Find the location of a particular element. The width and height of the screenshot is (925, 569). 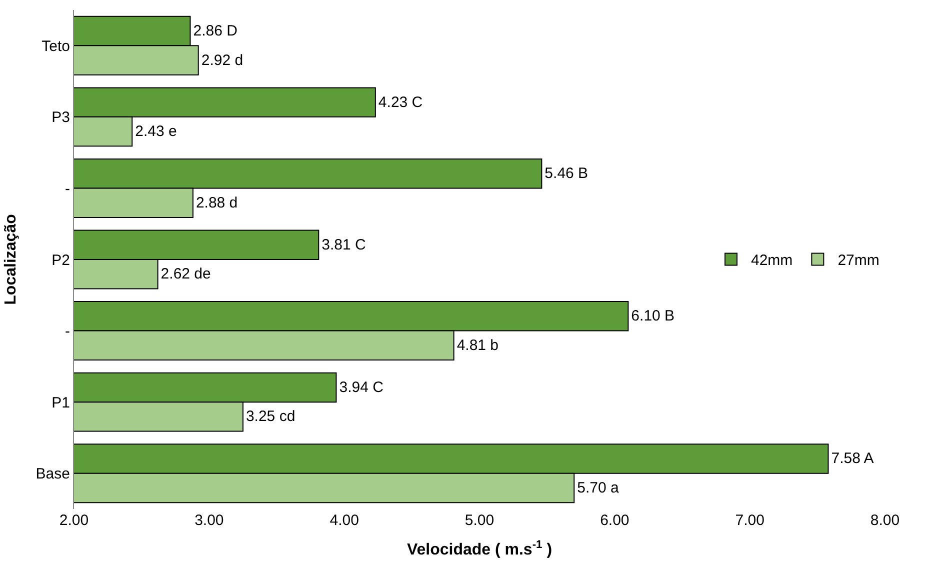

x-tick-label: 3.00 is located at coordinates (209, 520).